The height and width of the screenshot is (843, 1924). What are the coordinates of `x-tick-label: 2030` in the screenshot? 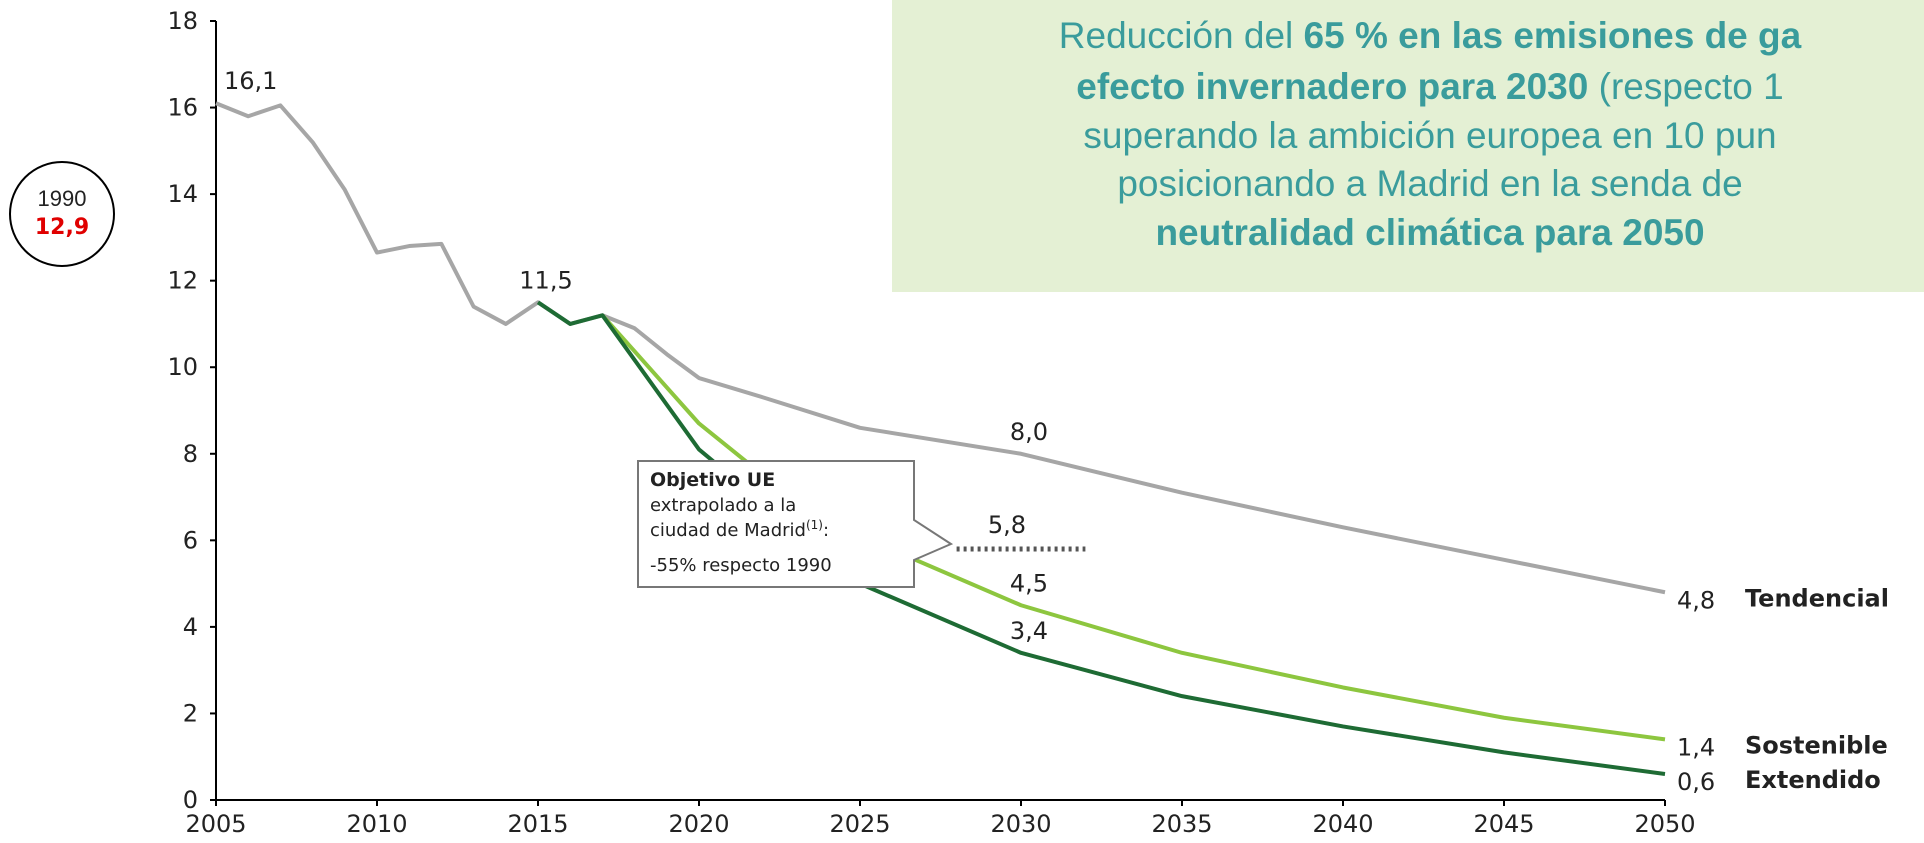 It's located at (1020, 824).